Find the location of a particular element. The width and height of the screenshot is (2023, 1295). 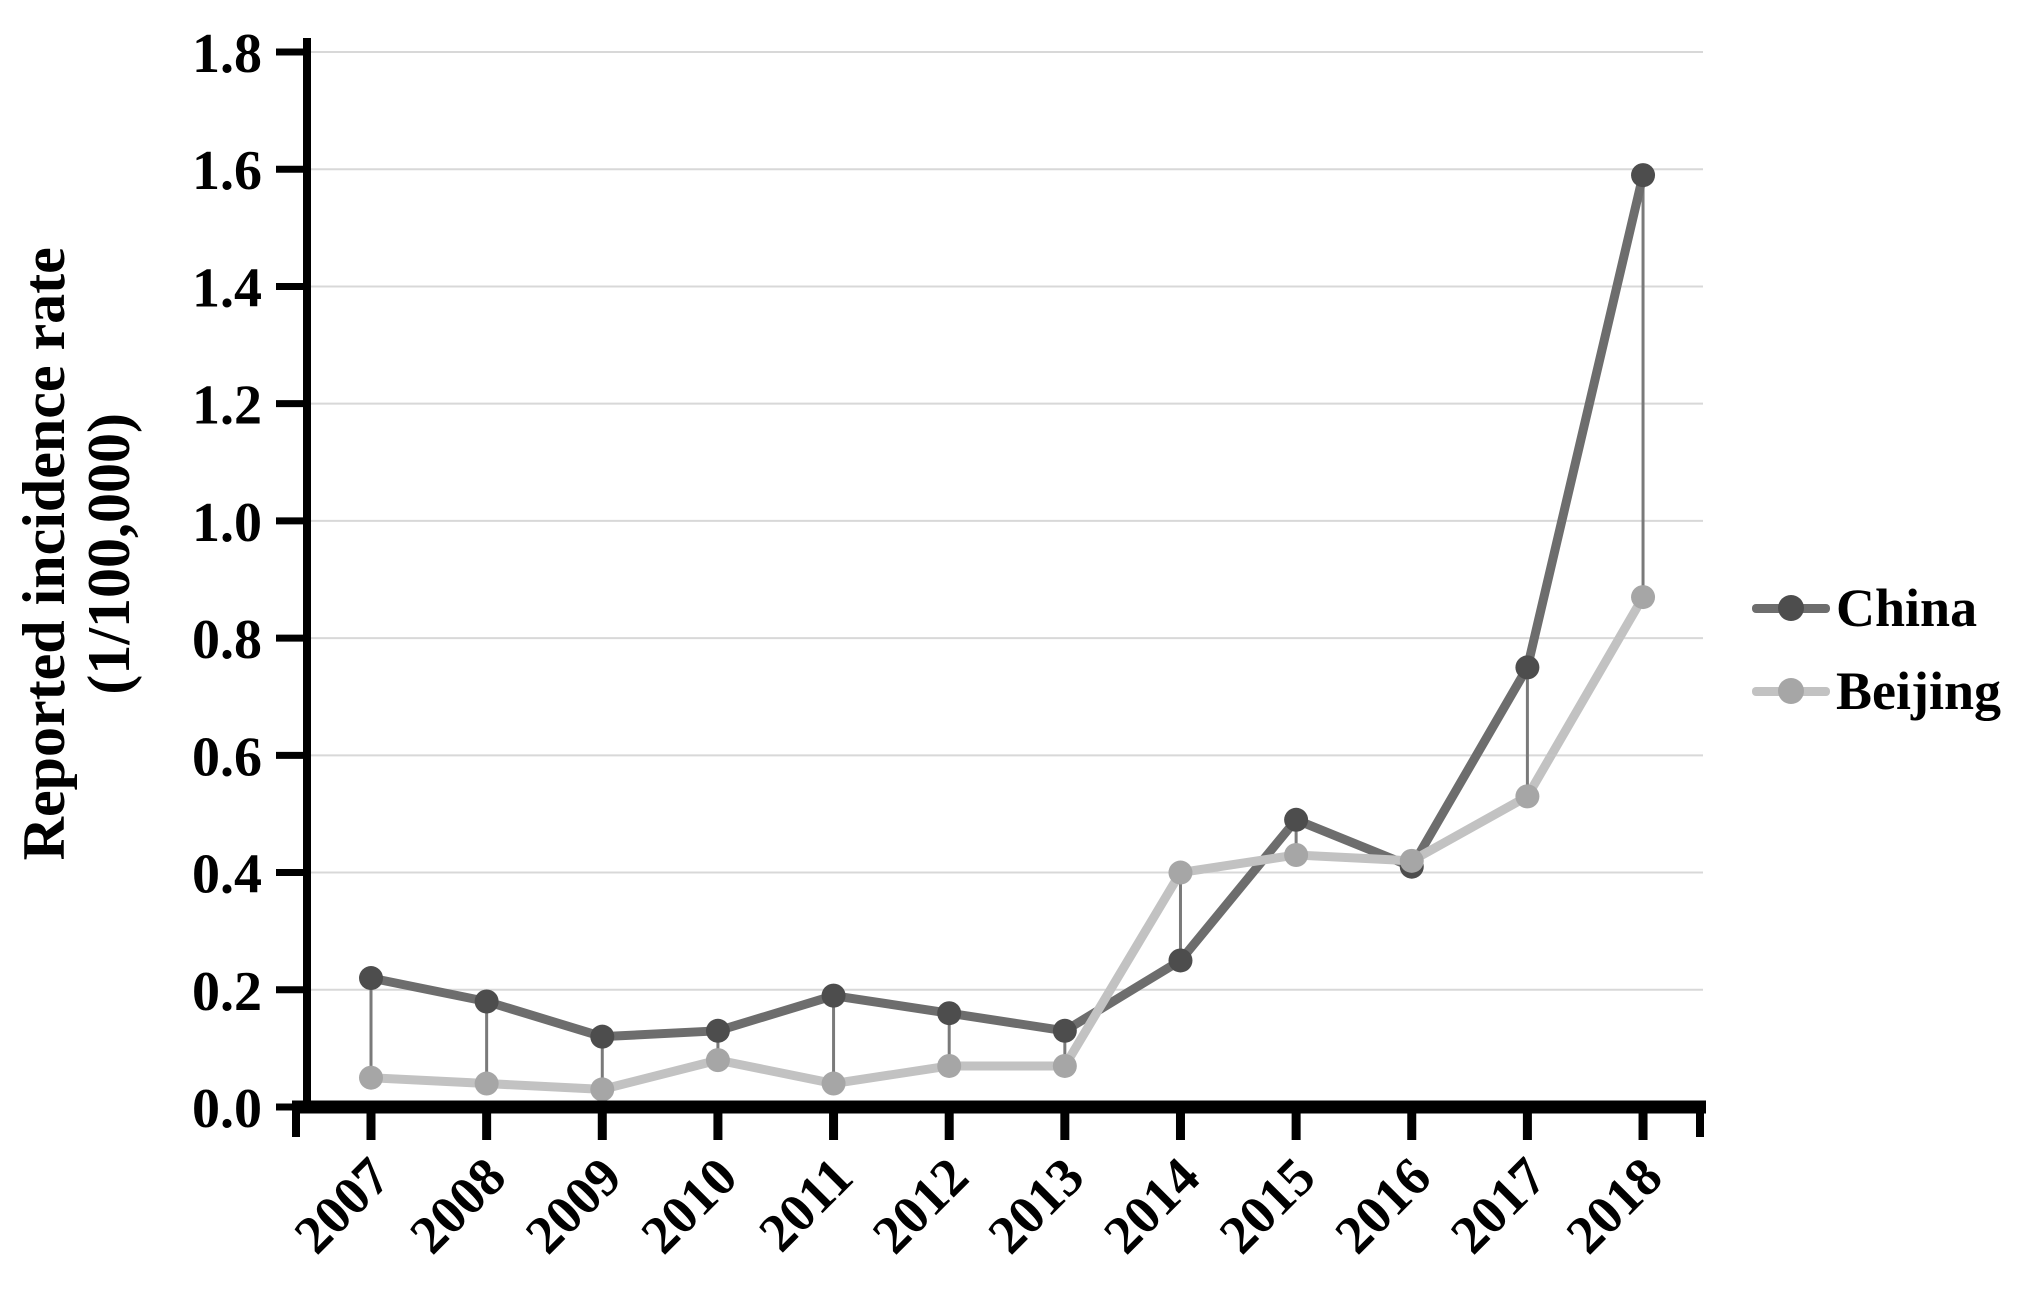

legend: China Beijing is located at coordinates (1876, 649).